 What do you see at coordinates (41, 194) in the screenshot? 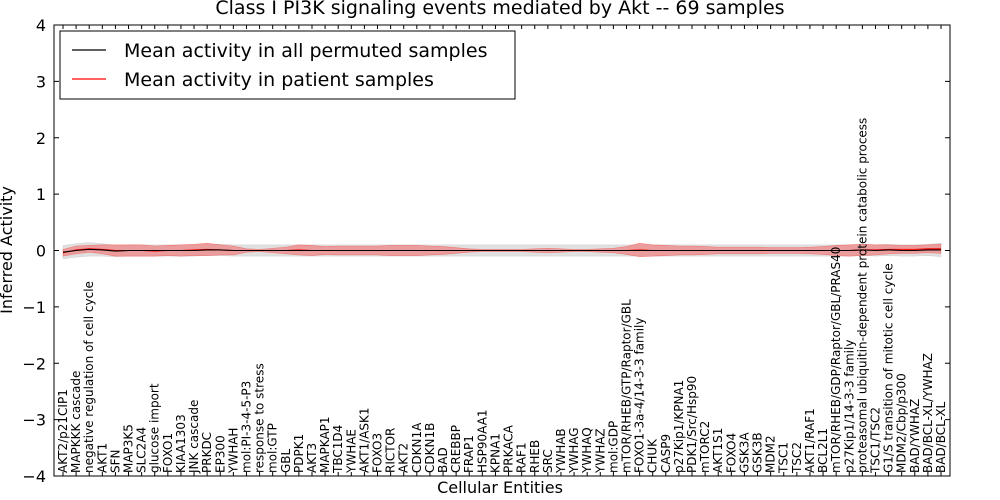
I see `y-tick-label: 1` at bounding box center [41, 194].